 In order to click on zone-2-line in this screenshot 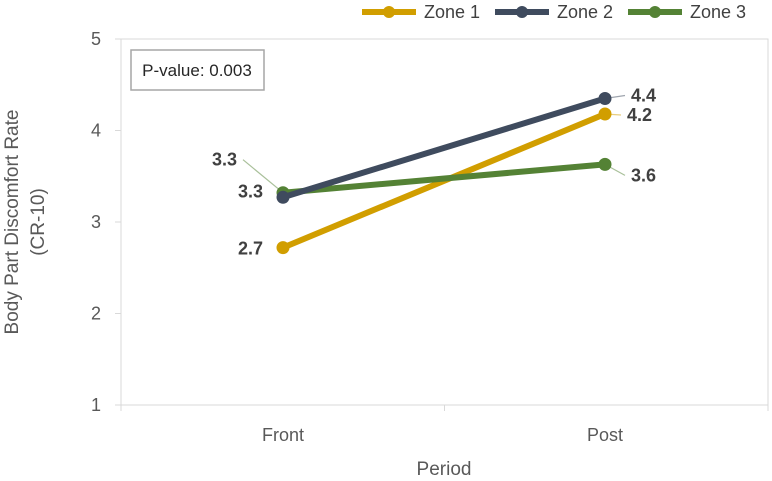, I will do `click(444, 148)`.